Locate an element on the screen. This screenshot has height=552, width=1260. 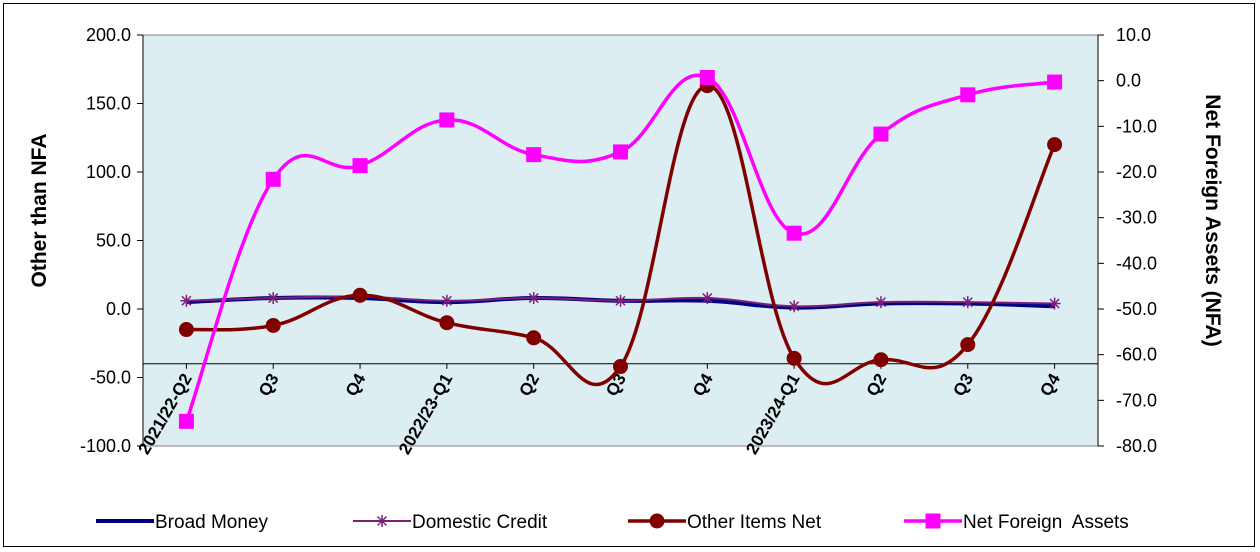
right-axis-tick-label: -80.0 is located at coordinates (1136, 446).